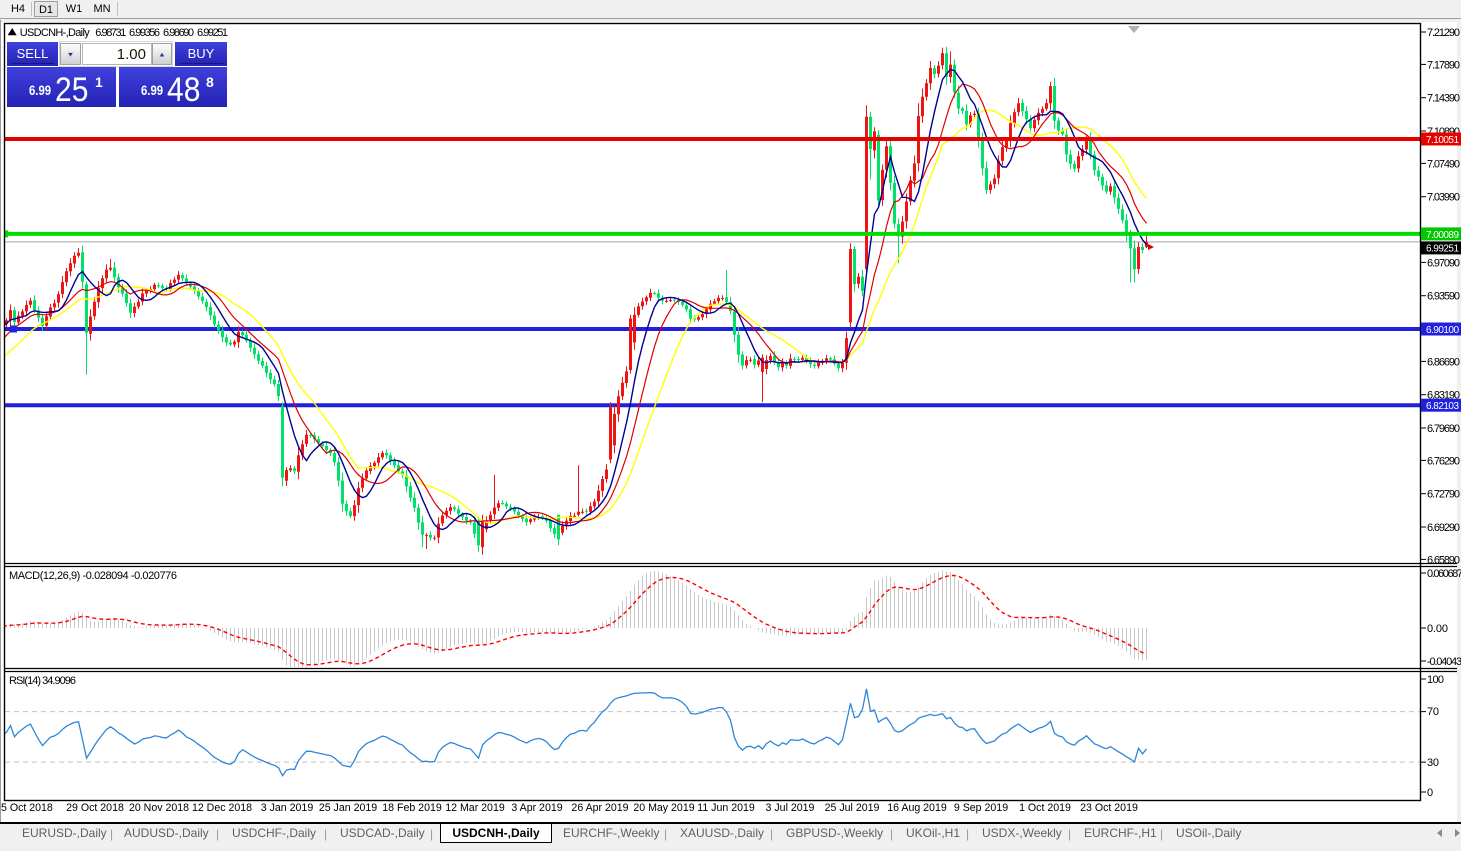  Describe the element at coordinates (663, 808) in the screenshot. I see `svg-text: 20 May 2019` at that location.